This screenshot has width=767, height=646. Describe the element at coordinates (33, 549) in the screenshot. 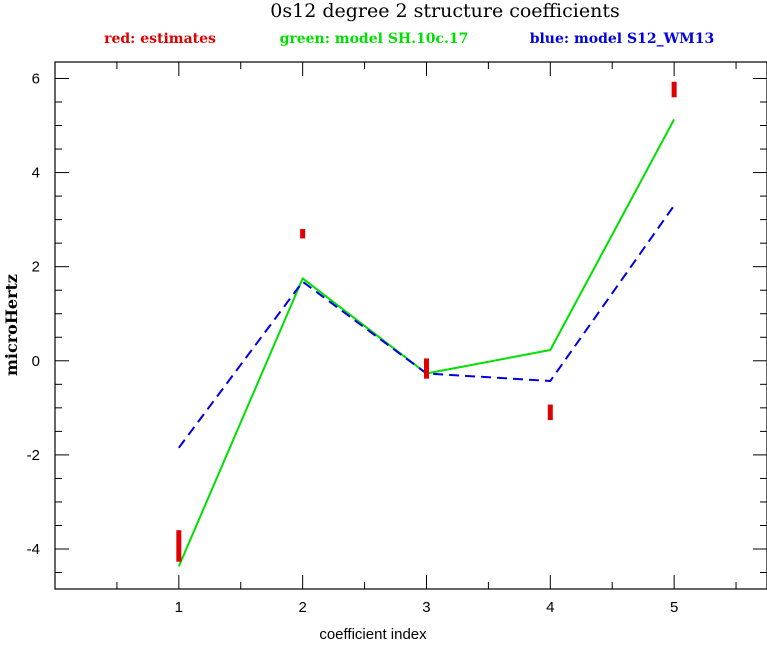

I see `y-tick-label: -4` at that location.